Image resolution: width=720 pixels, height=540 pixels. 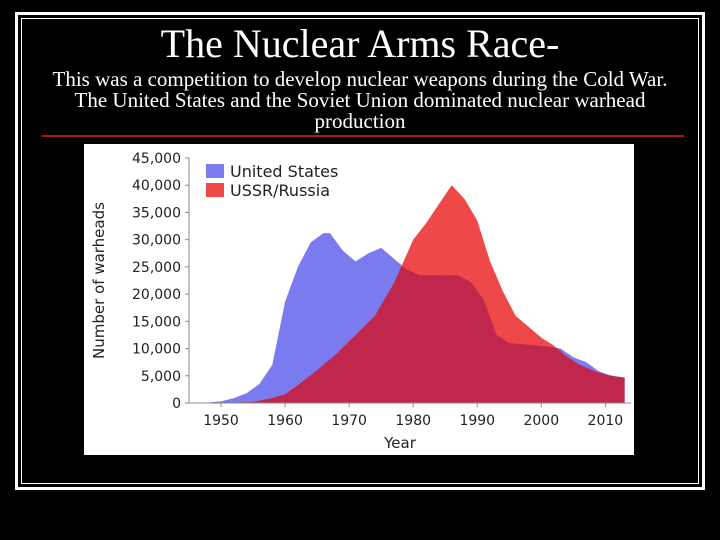 What do you see at coordinates (161, 377) in the screenshot?
I see `y-tick-label: 5,000` at bounding box center [161, 377].